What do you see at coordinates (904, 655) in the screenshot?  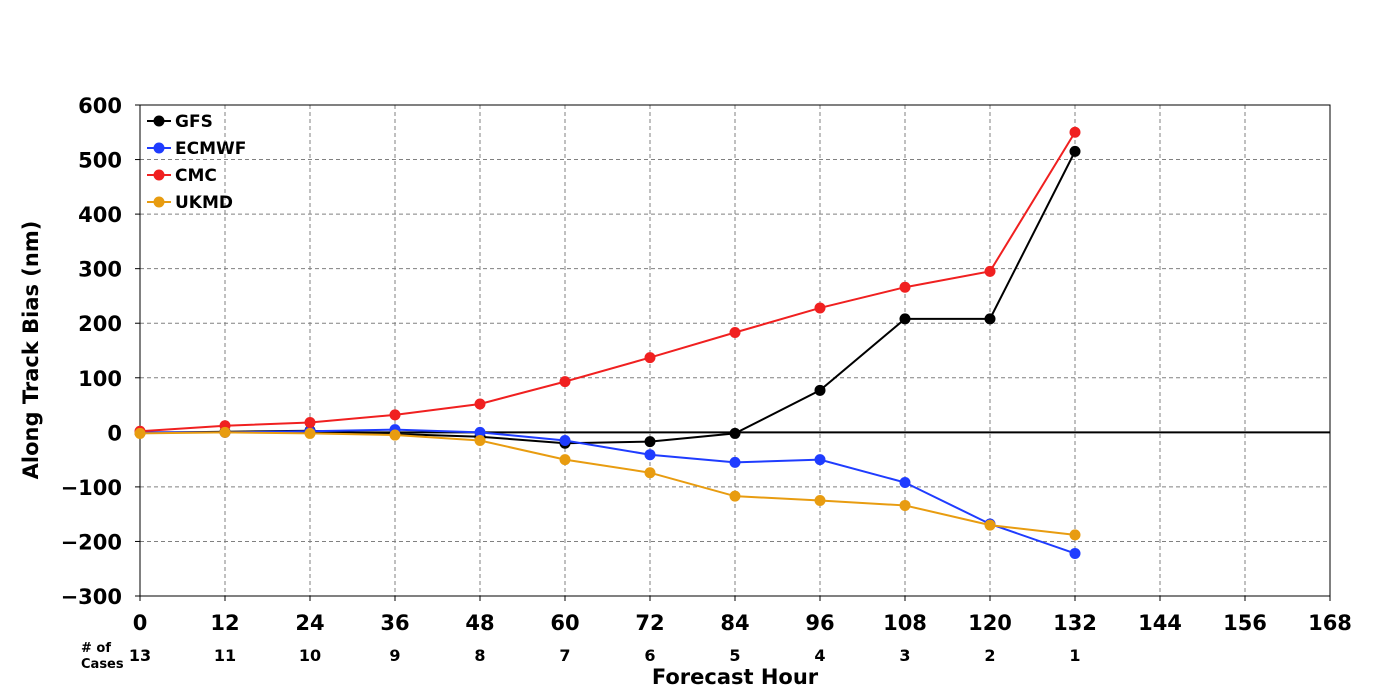 I see `case-count: 3` at bounding box center [904, 655].